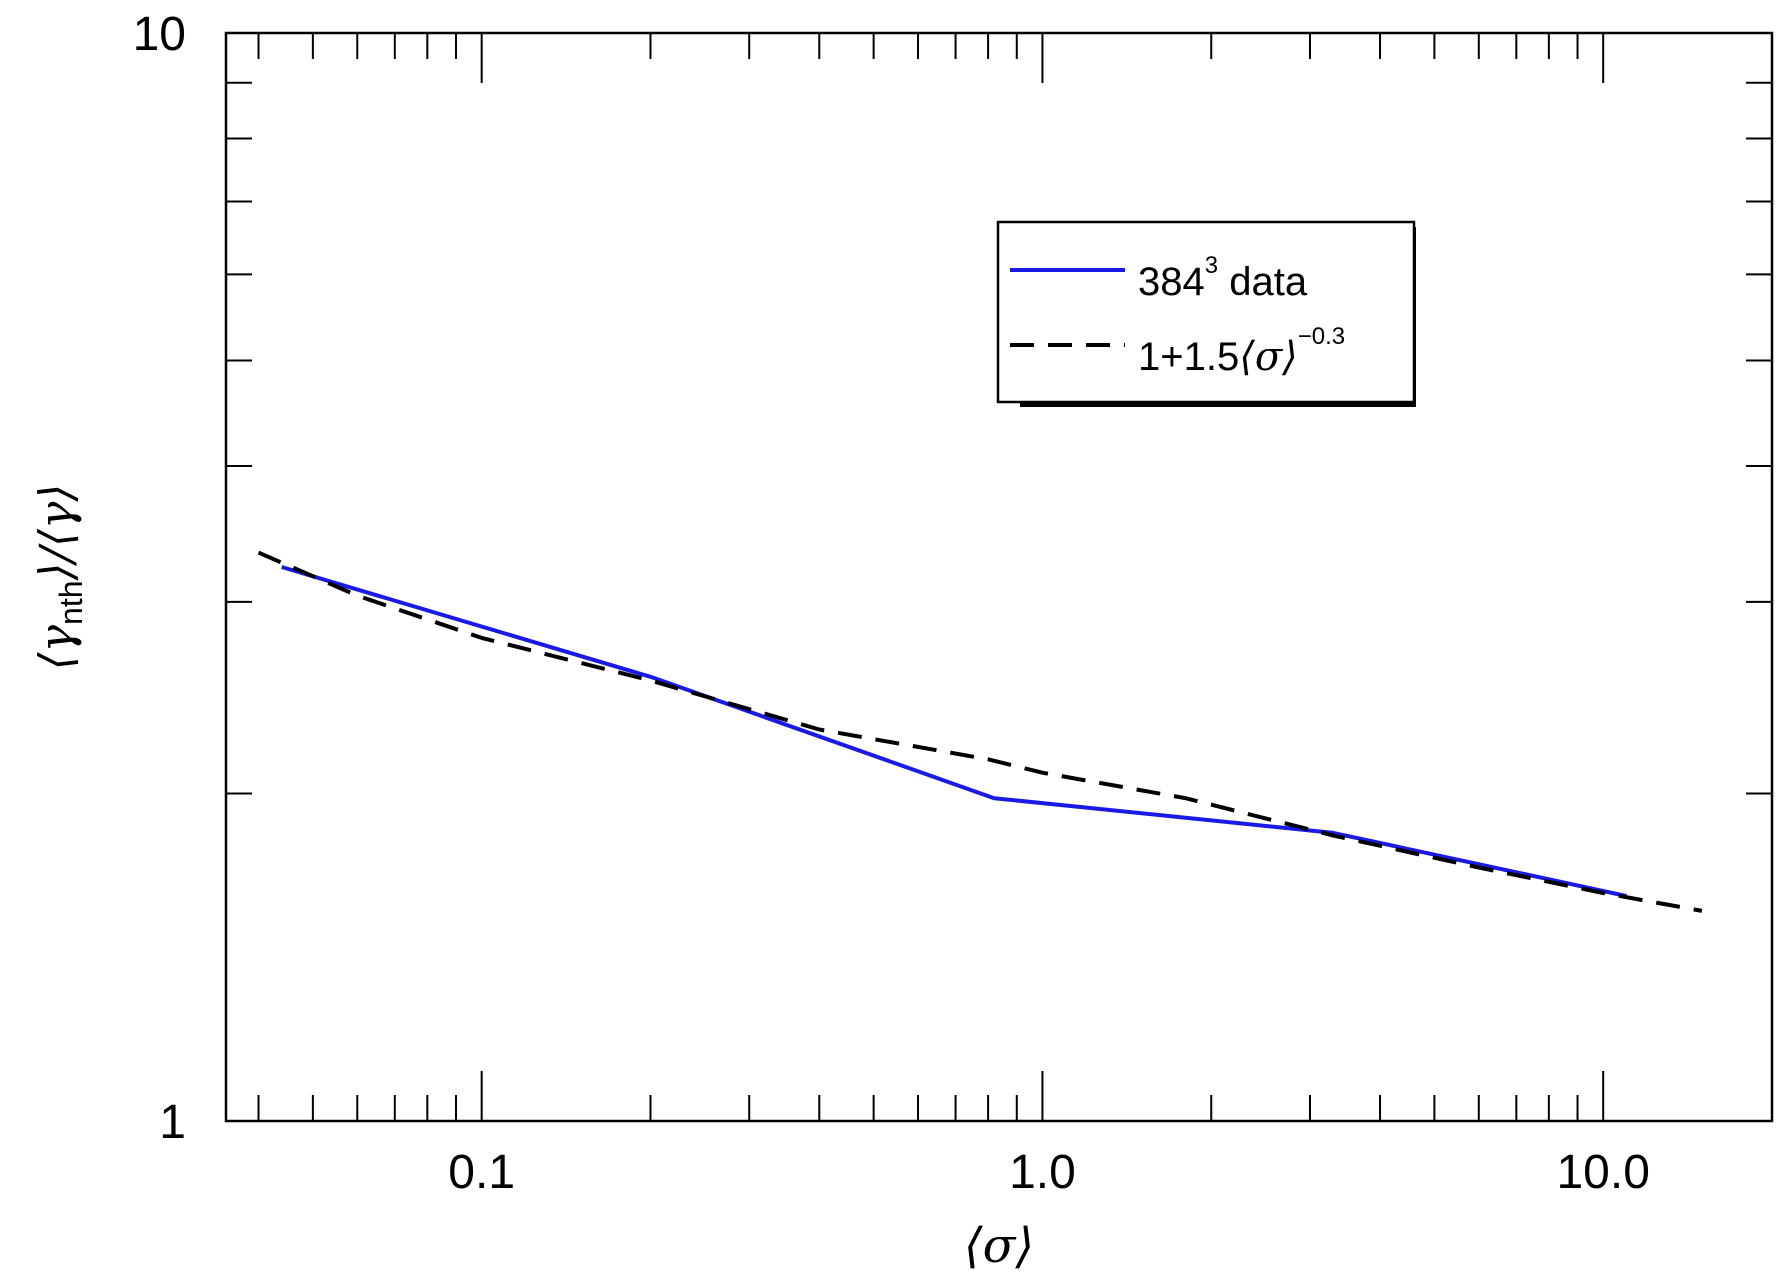  I want to click on legend-fit-sigma: ⟨σ⟩, so click(1268, 357).